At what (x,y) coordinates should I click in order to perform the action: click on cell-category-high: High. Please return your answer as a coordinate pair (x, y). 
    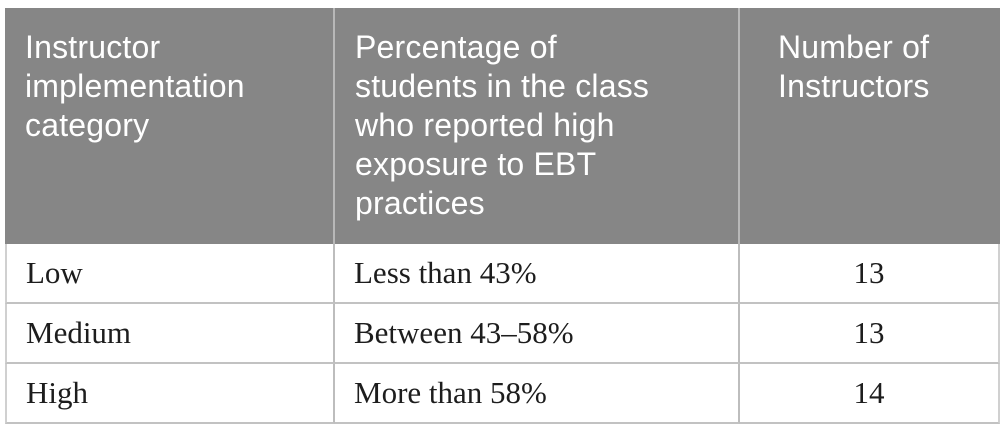
    Looking at the image, I should click on (170, 394).